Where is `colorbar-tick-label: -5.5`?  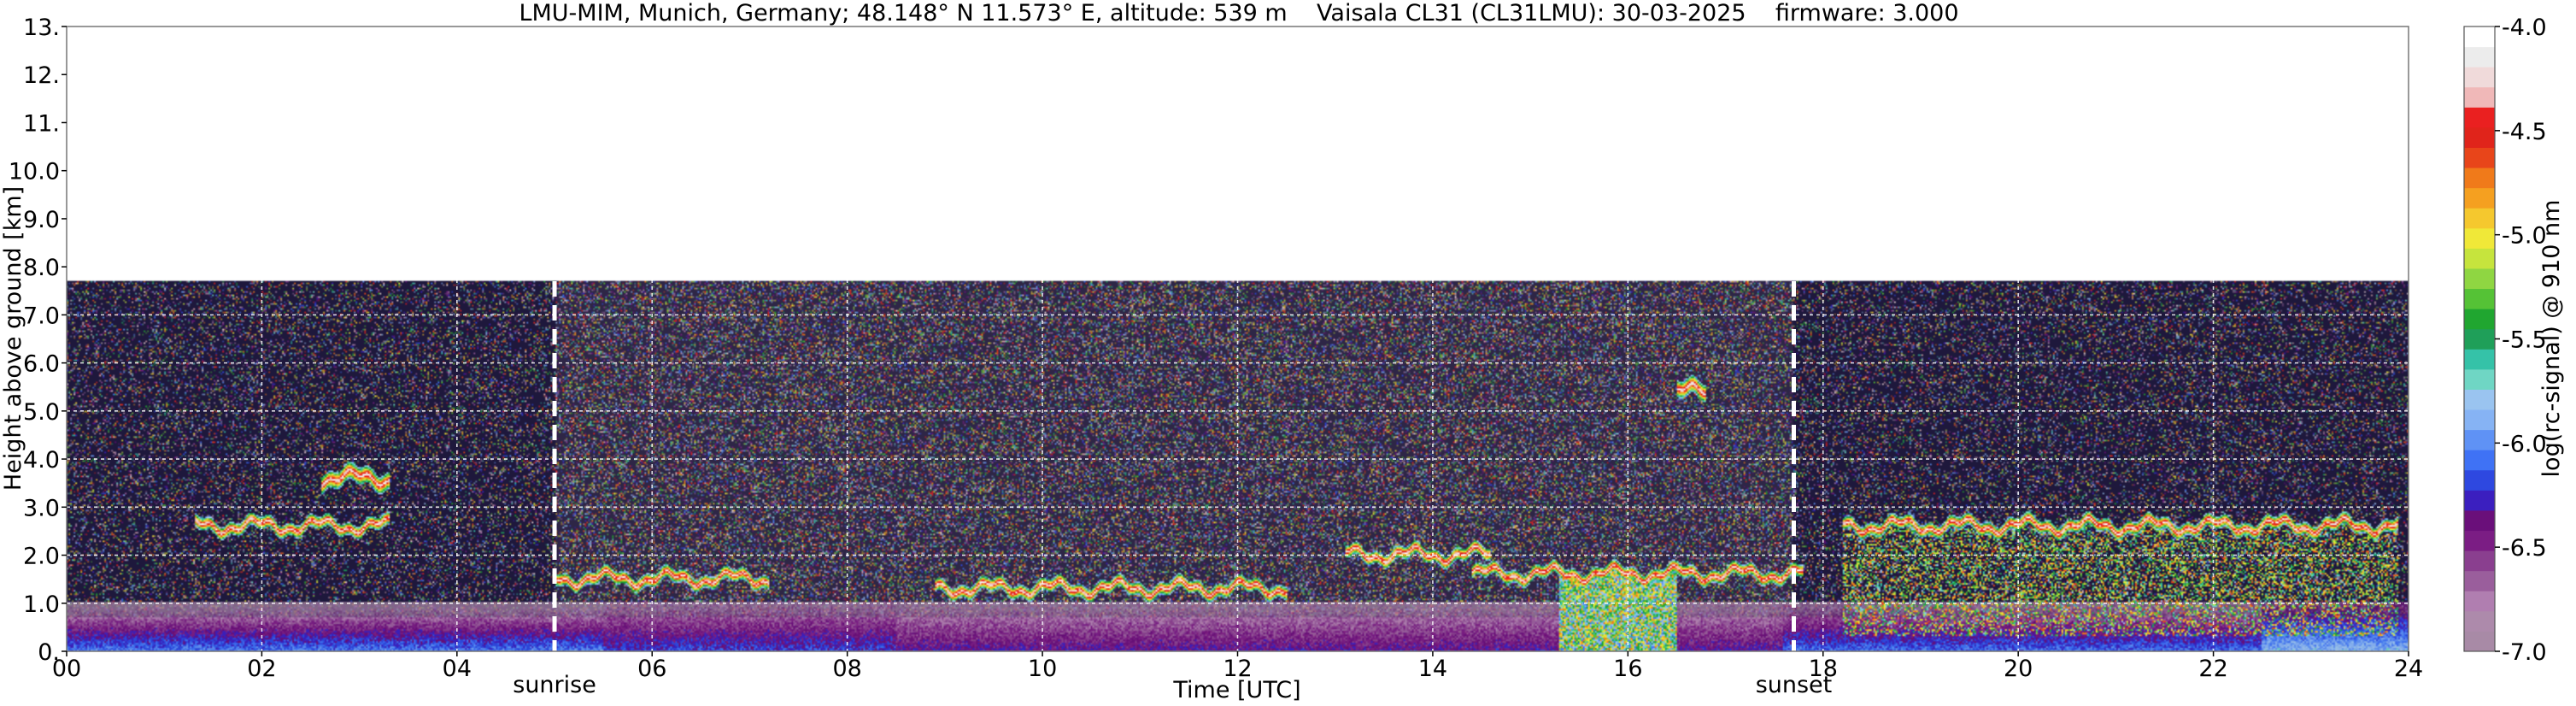 colorbar-tick-label: -5.5 is located at coordinates (2524, 340).